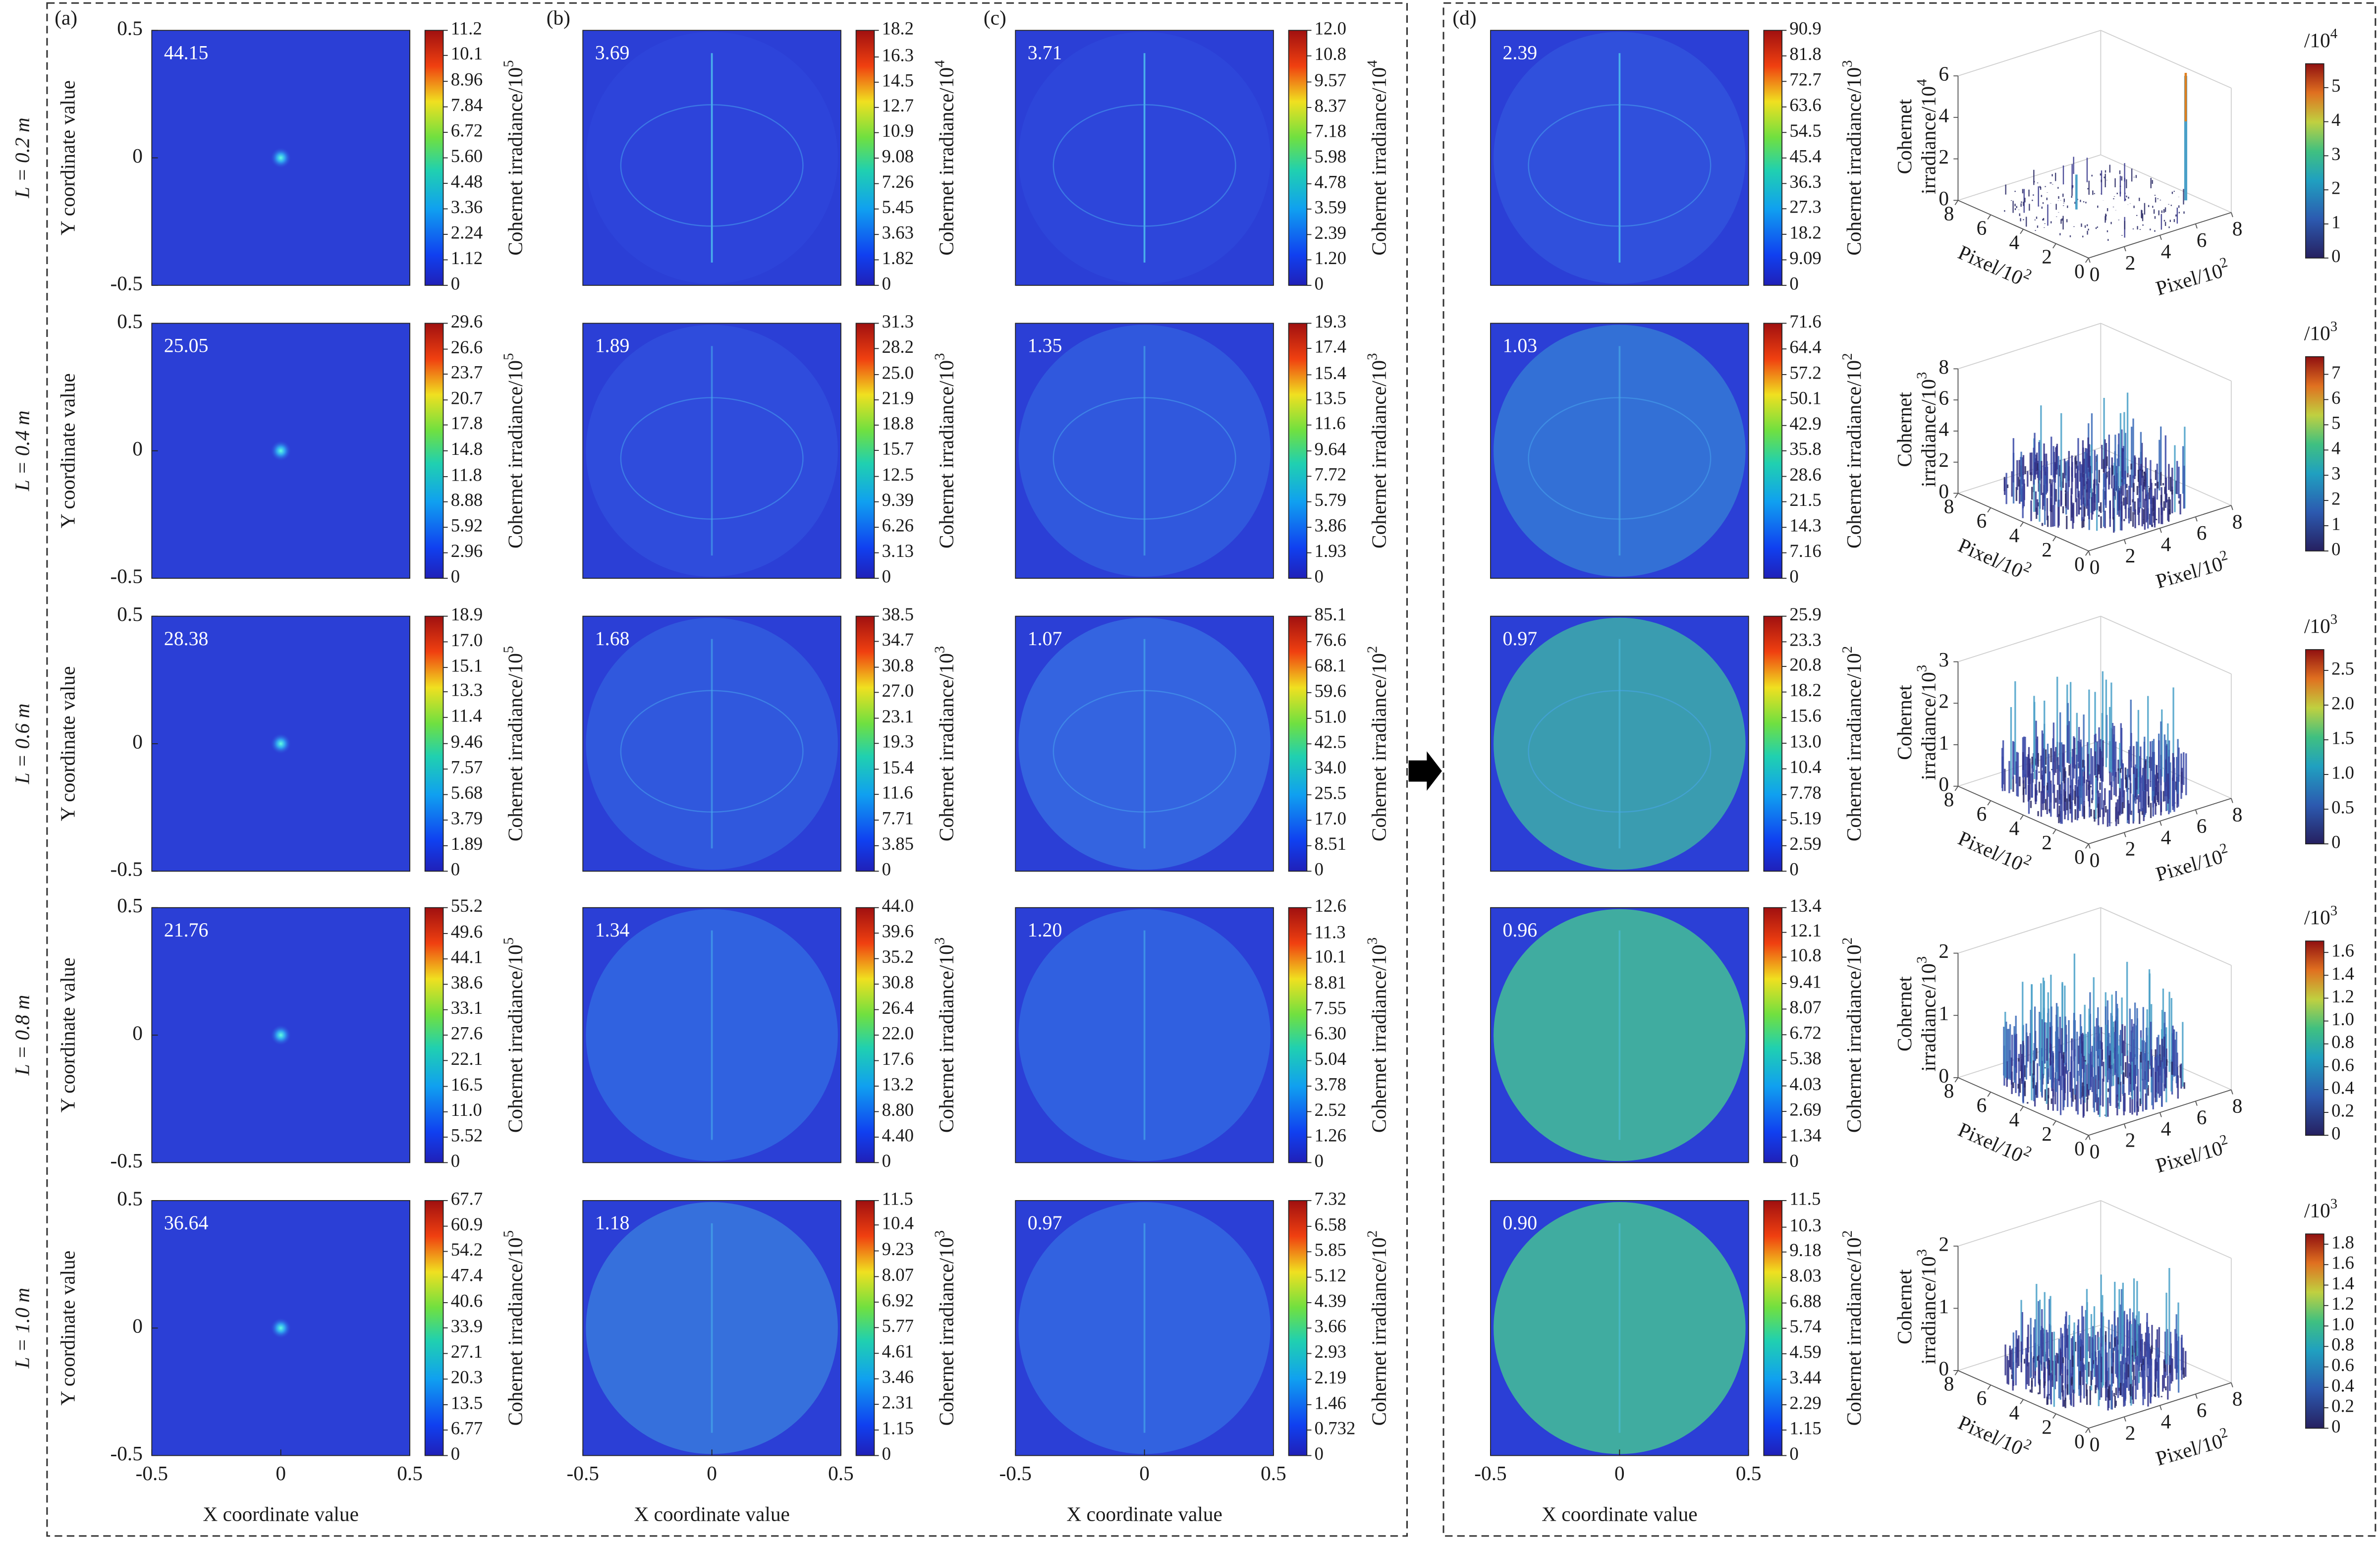 The image size is (2380, 1541). I want to click on colorbar-label-exp: 2, so click(1372, 649).